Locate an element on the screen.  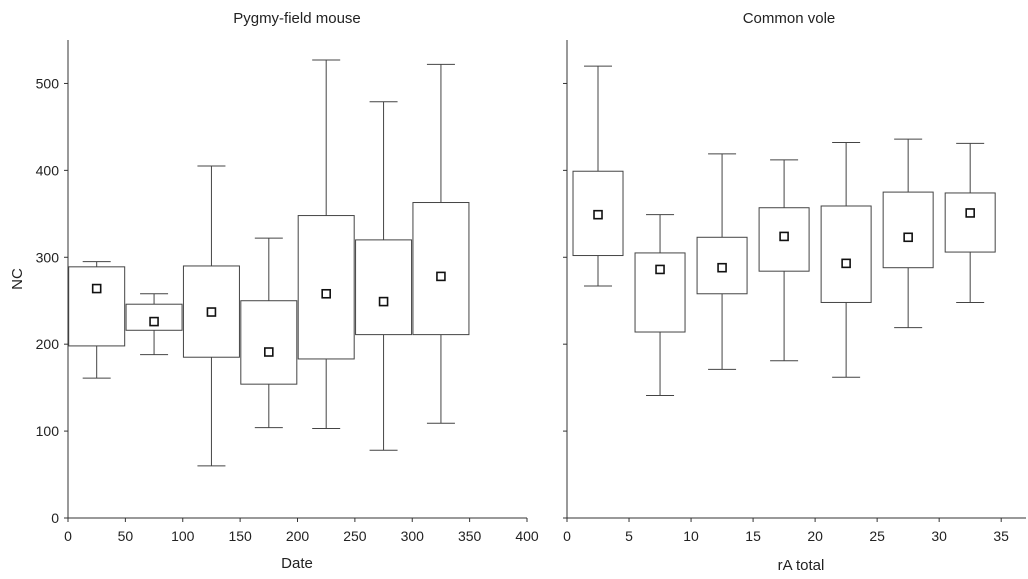
x-tick-label: 15 is located at coordinates (753, 536).